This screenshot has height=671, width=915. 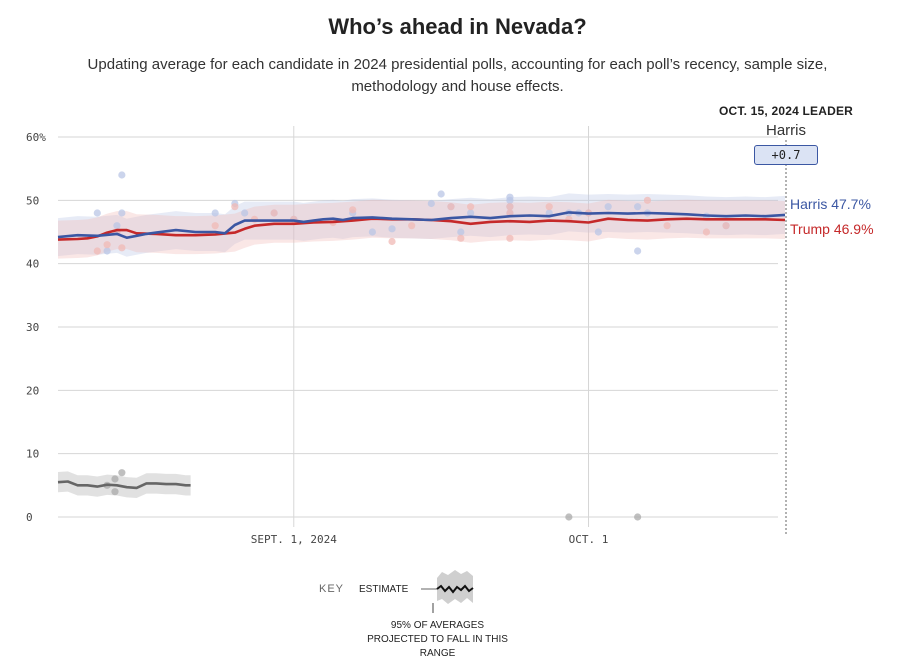 I want to click on leader-margin-badge: +0.7, so click(x=786, y=155).